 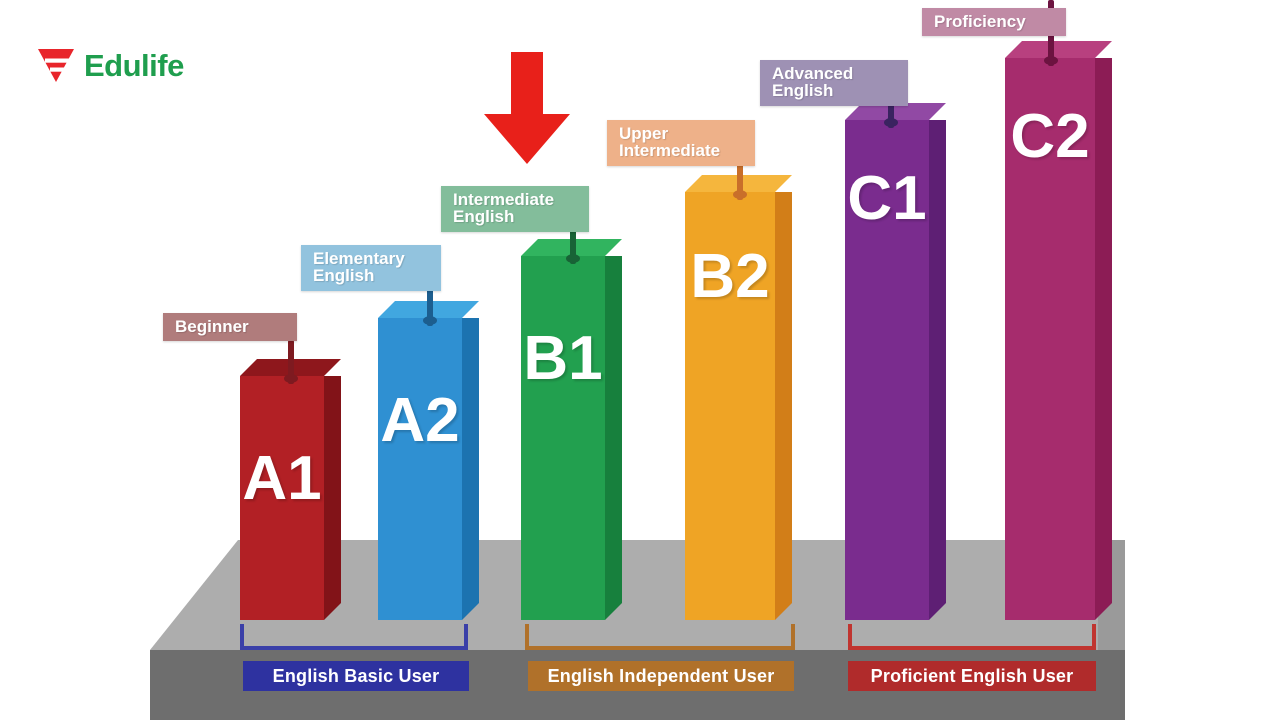 I want to click on bar-c2-side-face, so click(x=1104, y=339).